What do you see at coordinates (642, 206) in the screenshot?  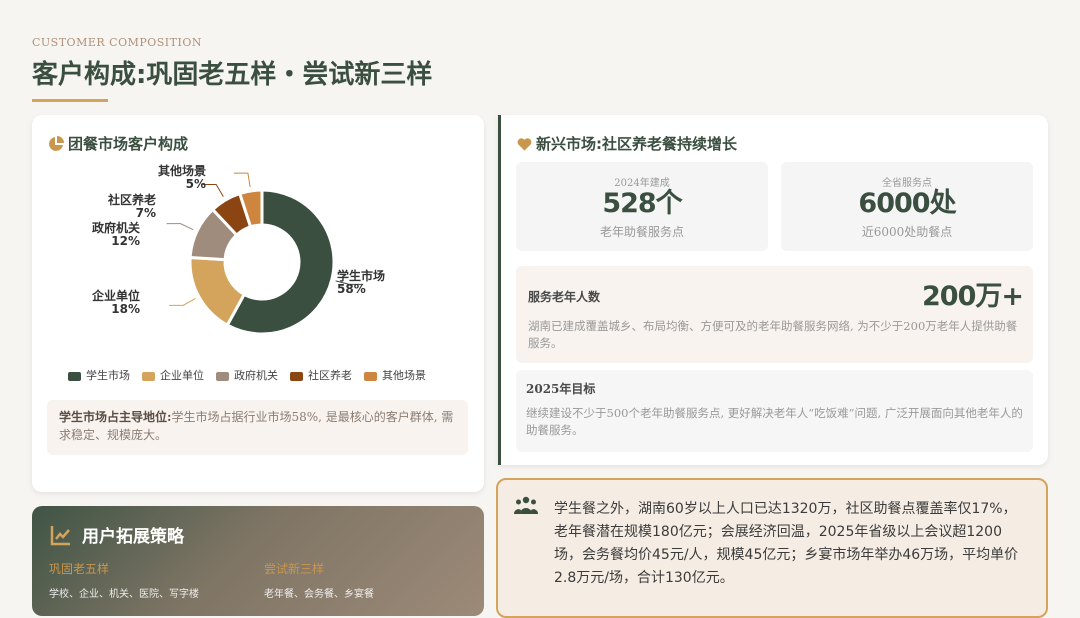 I see `stat-built-2024: 2024年建成 528个 老年助餐服务点` at bounding box center [642, 206].